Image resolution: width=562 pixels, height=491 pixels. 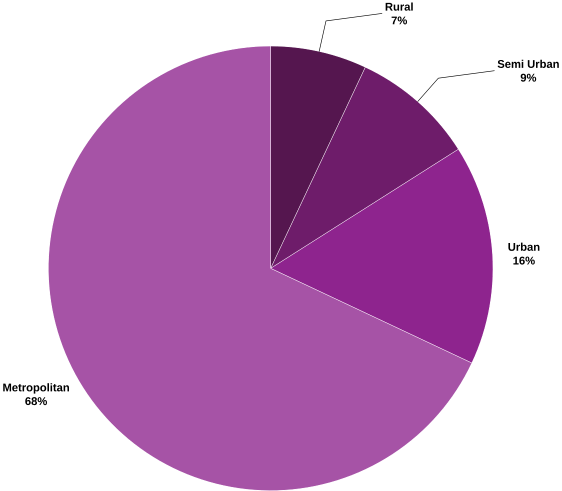 What do you see at coordinates (528, 78) in the screenshot?
I see `data-label: 9%` at bounding box center [528, 78].